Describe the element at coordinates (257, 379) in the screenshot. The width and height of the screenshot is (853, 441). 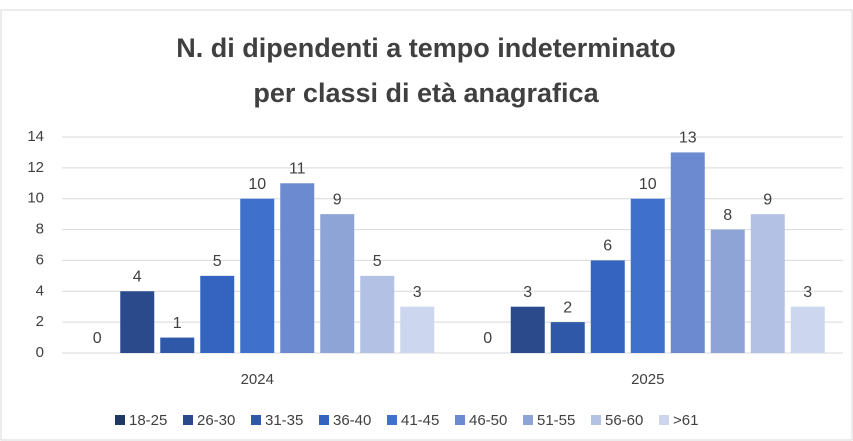
I see `x-tick-label: 2024` at that location.